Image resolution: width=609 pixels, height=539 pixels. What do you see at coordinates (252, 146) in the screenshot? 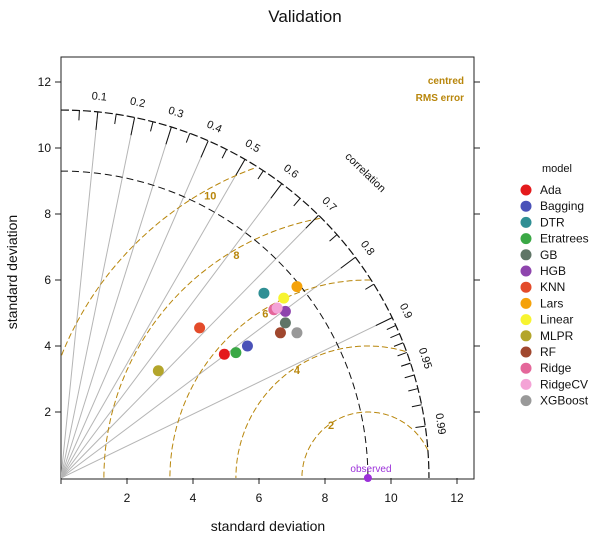
I see `correlation-tick-label: 0.5` at bounding box center [252, 146].